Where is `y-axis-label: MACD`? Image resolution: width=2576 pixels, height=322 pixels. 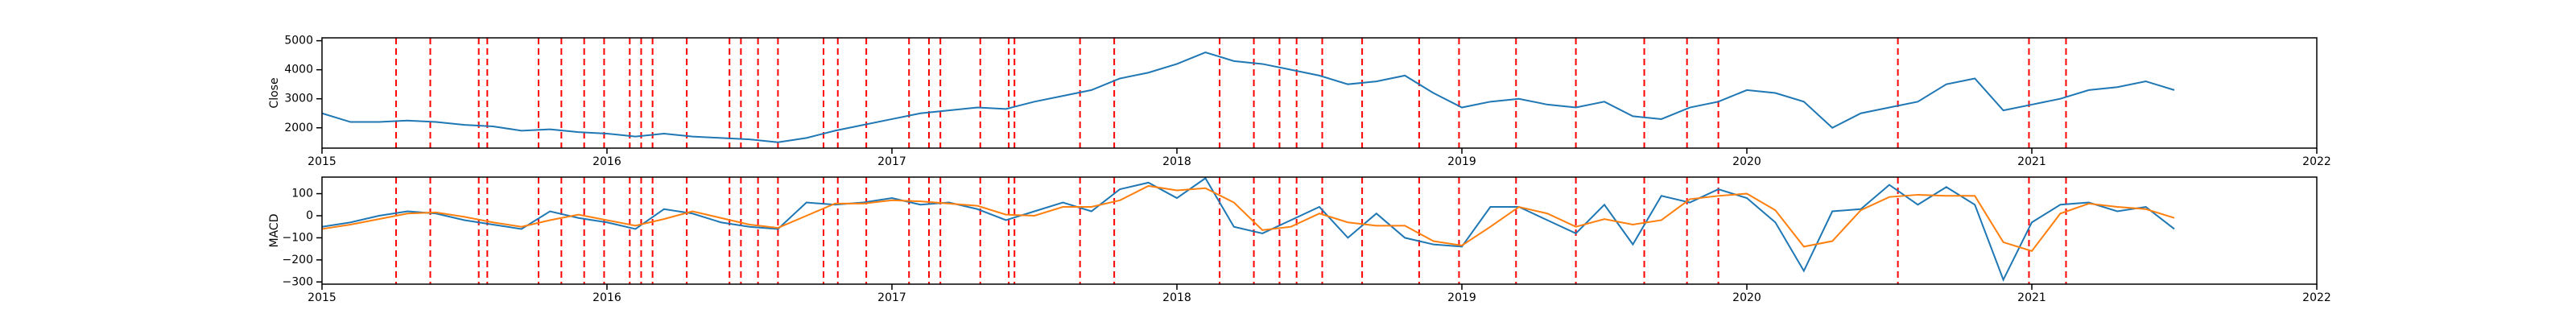
y-axis-label: MACD is located at coordinates (274, 231).